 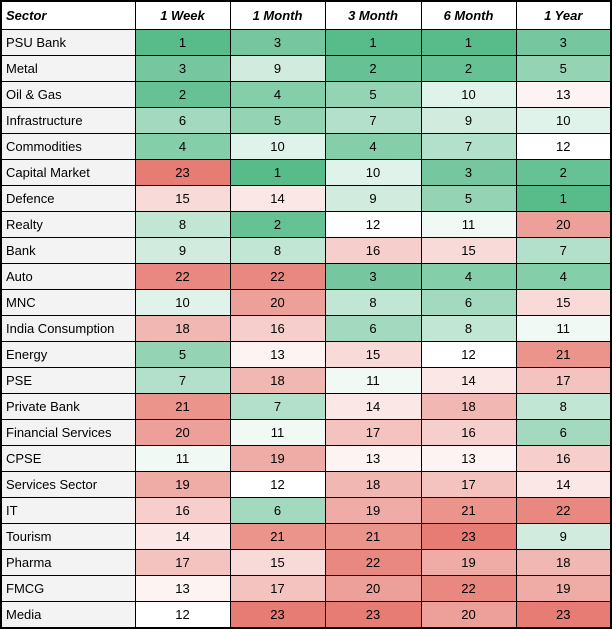 What do you see at coordinates (68, 484) in the screenshot?
I see `sector-name-cell: Services Sector` at bounding box center [68, 484].